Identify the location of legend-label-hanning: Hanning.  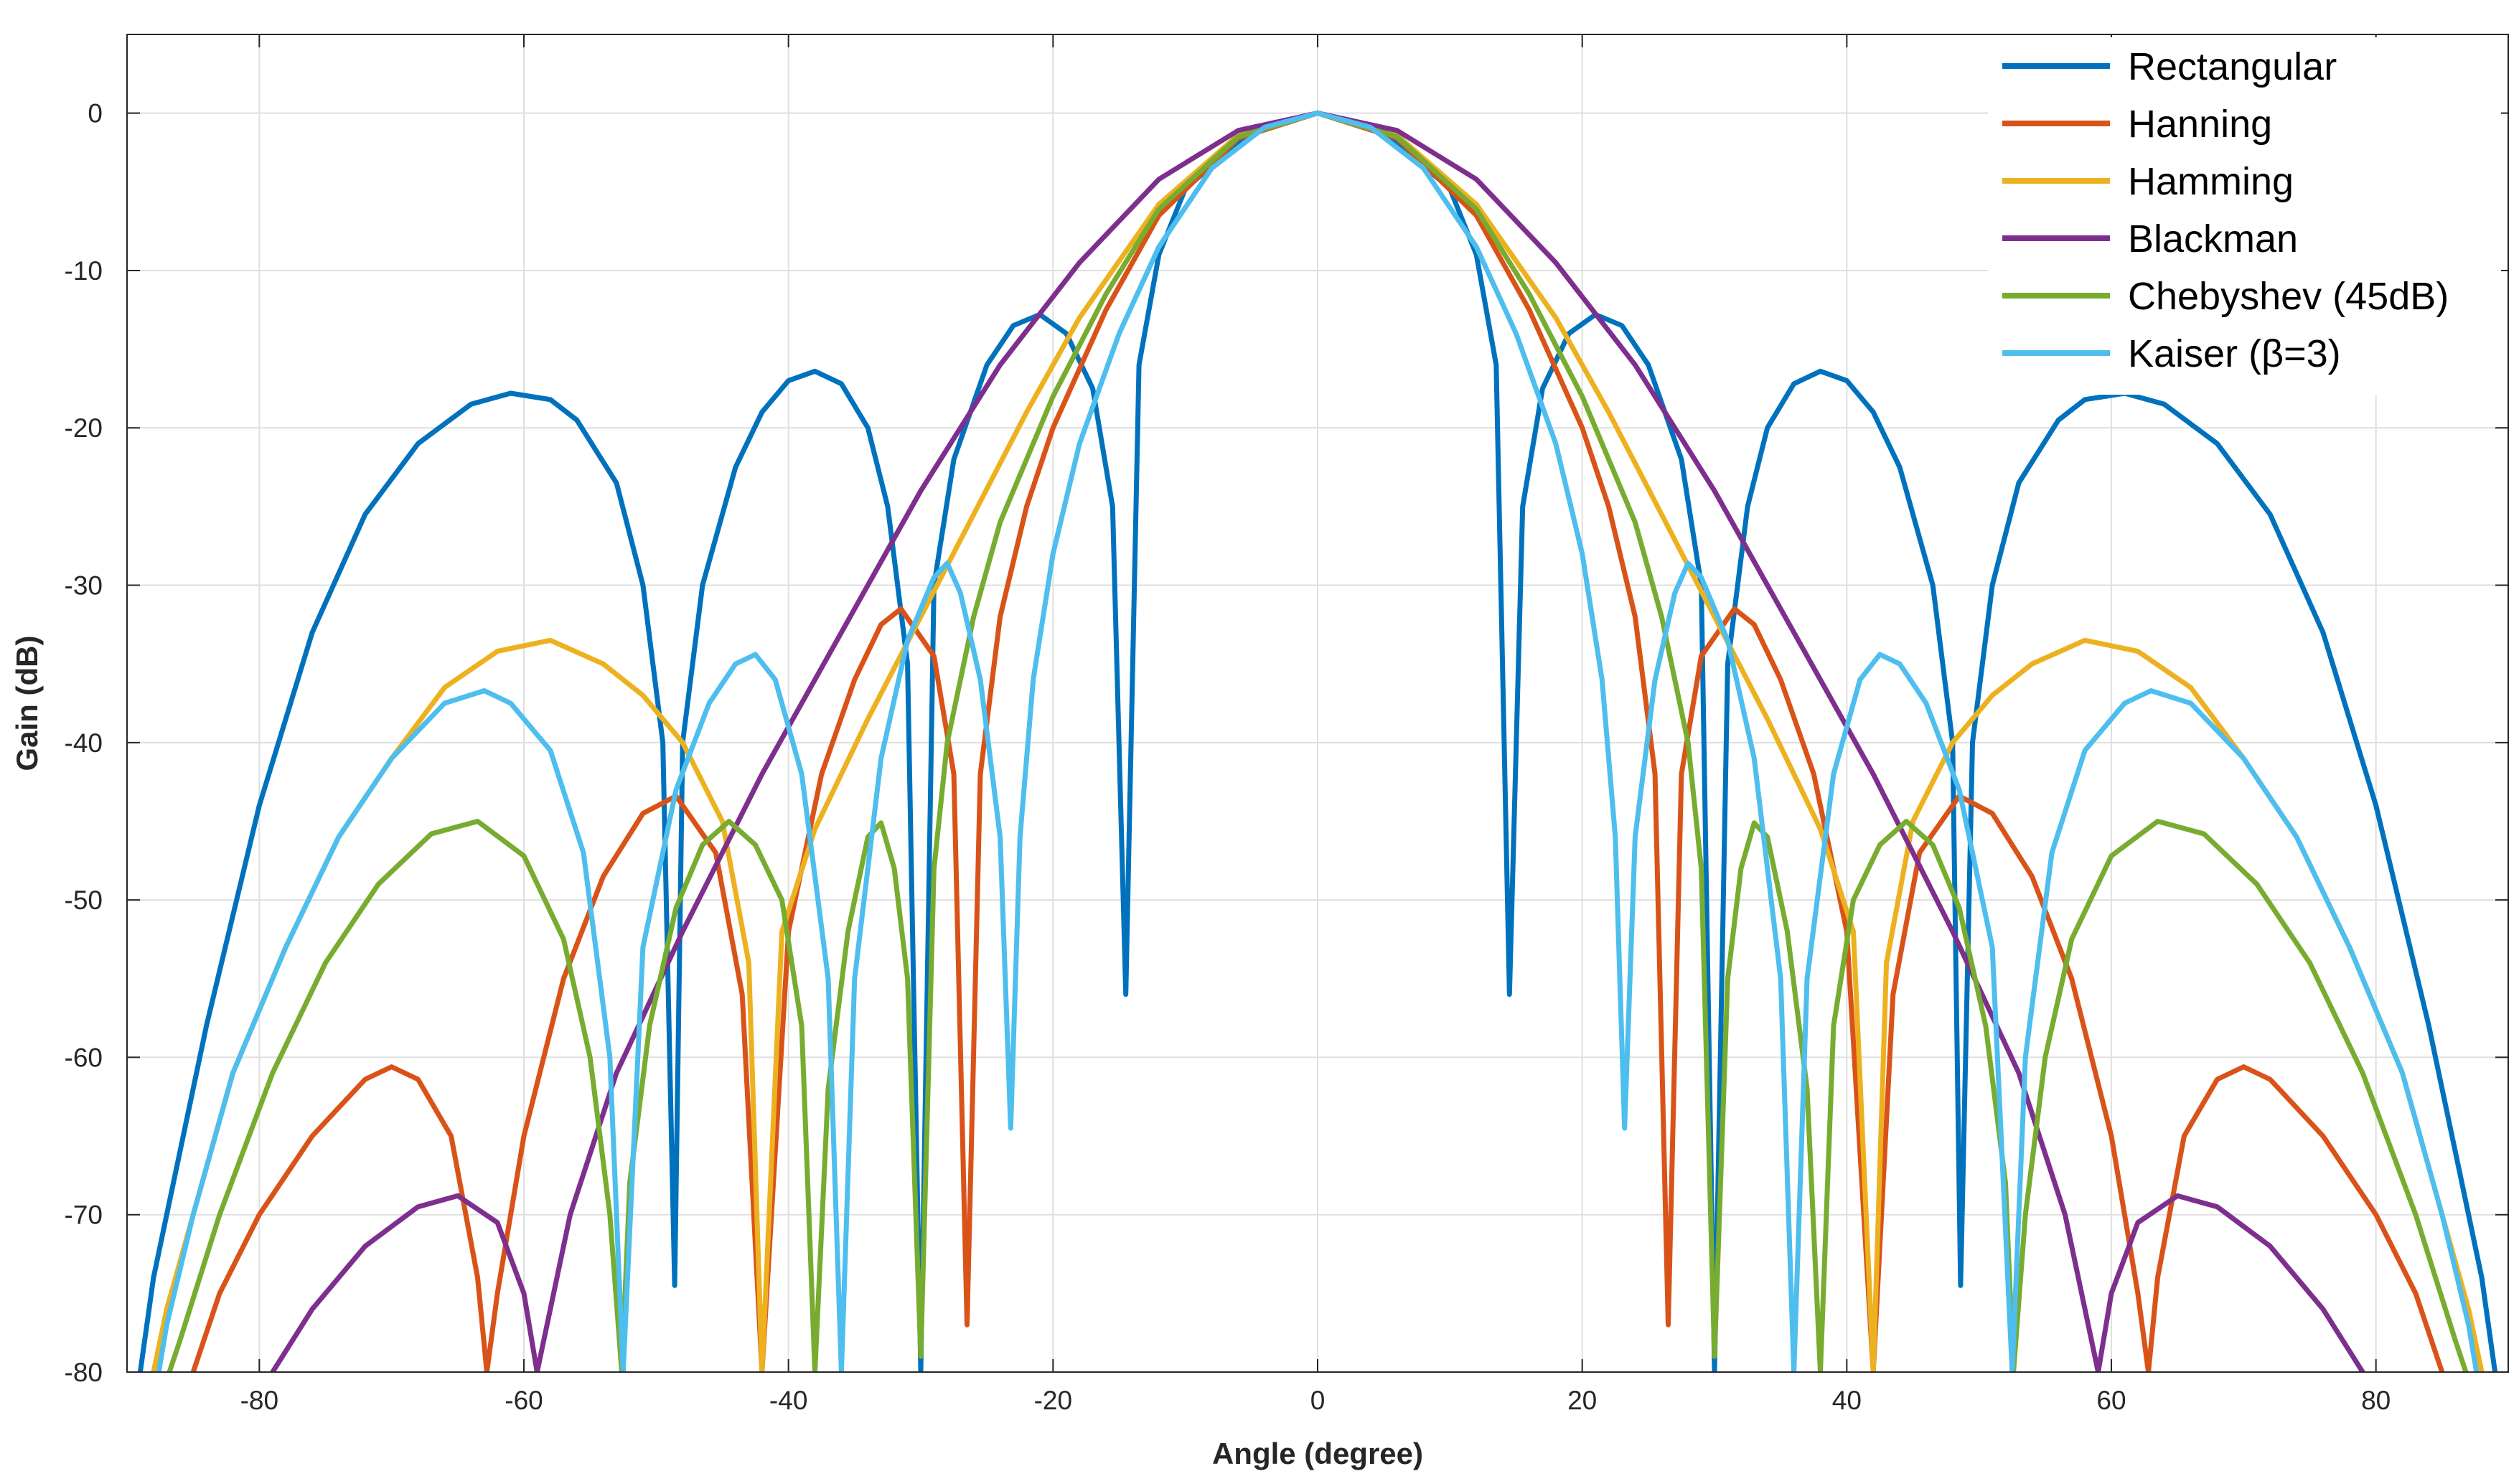
(2200, 125).